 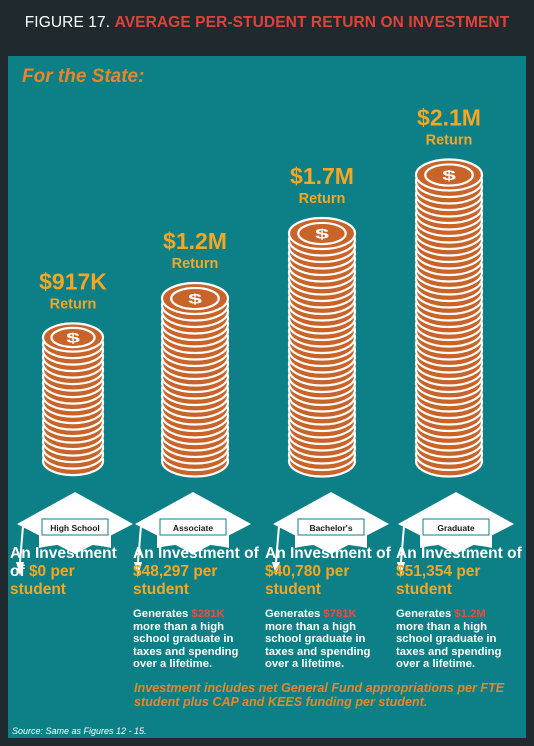 I want to click on chart-subtitle: For the State:, so click(x=83, y=76).